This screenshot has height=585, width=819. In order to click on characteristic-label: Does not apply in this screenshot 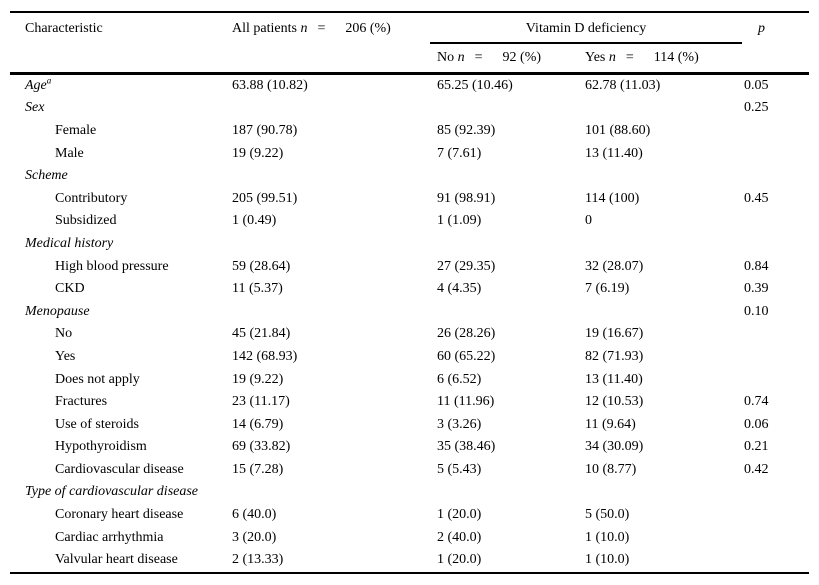, I will do `click(97, 379)`.